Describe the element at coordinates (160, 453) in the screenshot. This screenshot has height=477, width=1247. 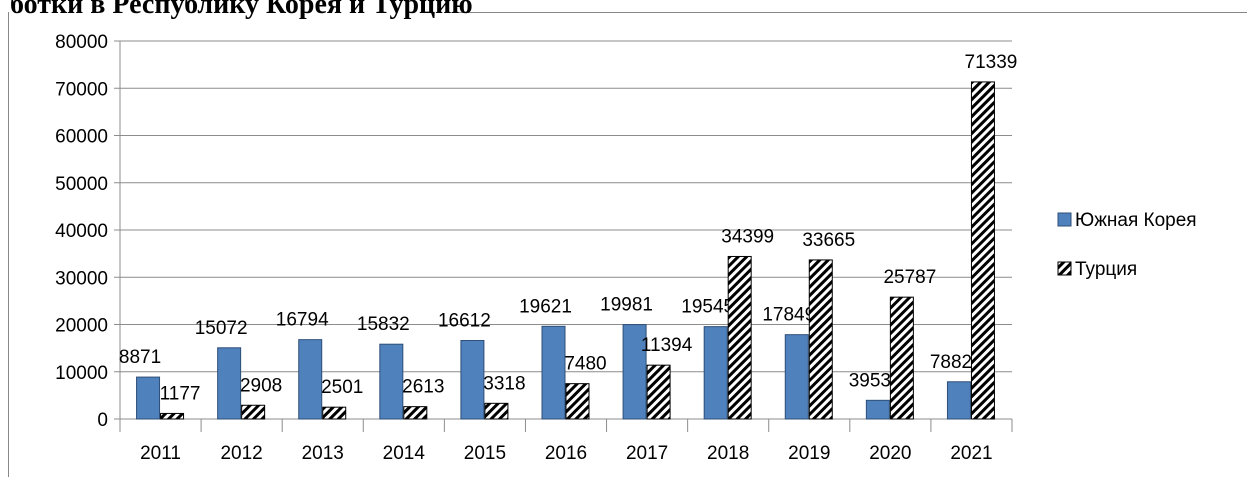
I see `x-tick-label: 2011` at that location.